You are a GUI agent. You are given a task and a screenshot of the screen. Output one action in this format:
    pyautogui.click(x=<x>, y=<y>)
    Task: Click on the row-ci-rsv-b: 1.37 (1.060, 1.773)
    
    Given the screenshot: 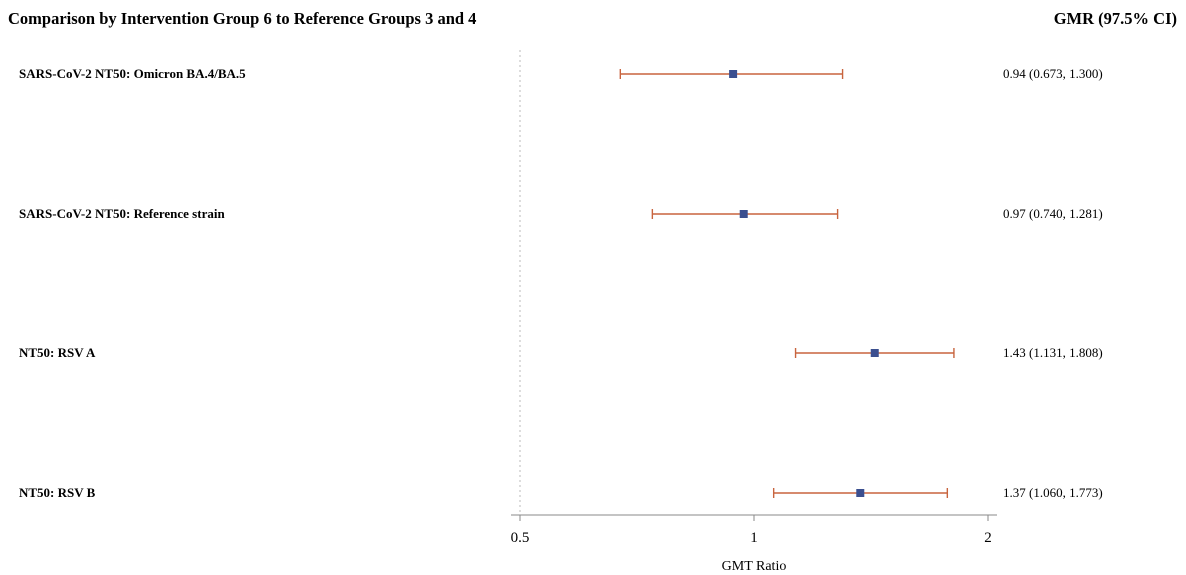 What is the action you would take?
    pyautogui.click(x=1053, y=492)
    